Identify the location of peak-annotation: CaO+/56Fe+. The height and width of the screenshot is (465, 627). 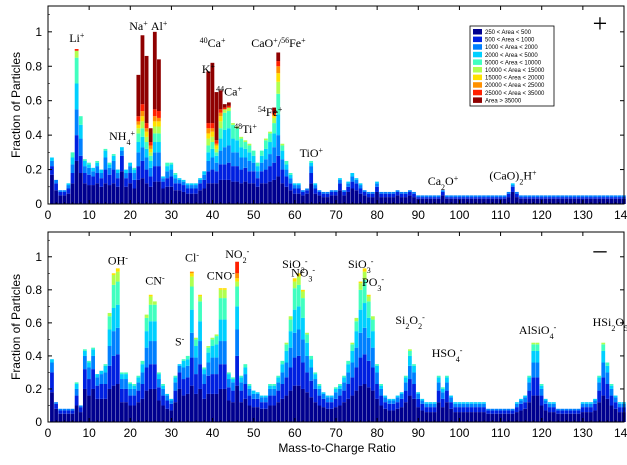
(278, 43).